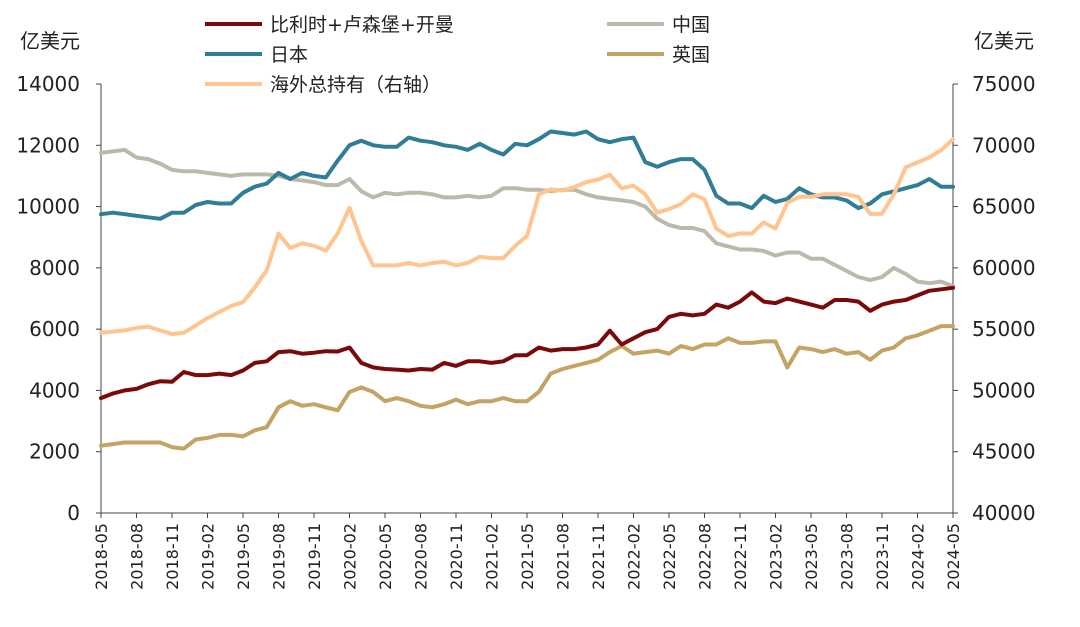 This screenshot has height=627, width=1080. What do you see at coordinates (50, 41) in the screenshot?
I see `left-axis-unit: 亿美元` at bounding box center [50, 41].